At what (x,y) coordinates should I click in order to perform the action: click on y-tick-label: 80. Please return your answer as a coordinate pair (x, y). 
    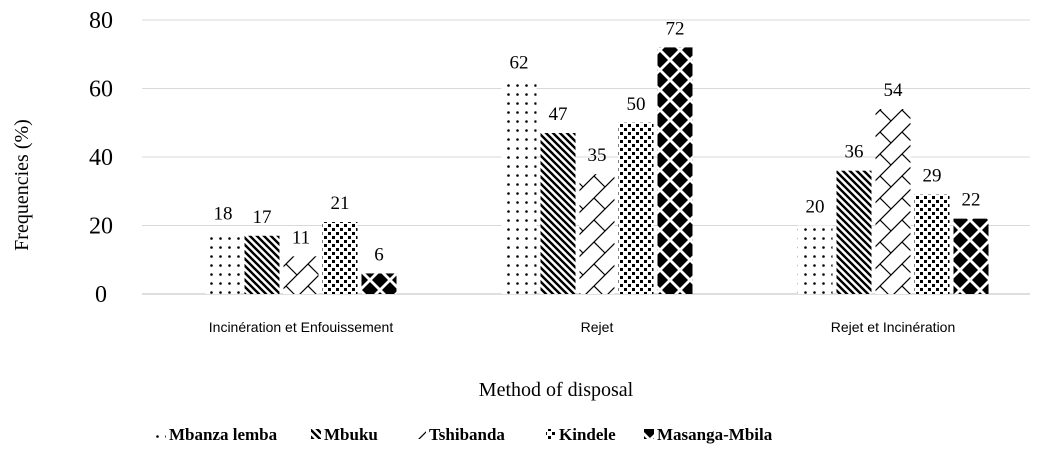
    Looking at the image, I should click on (101, 21).